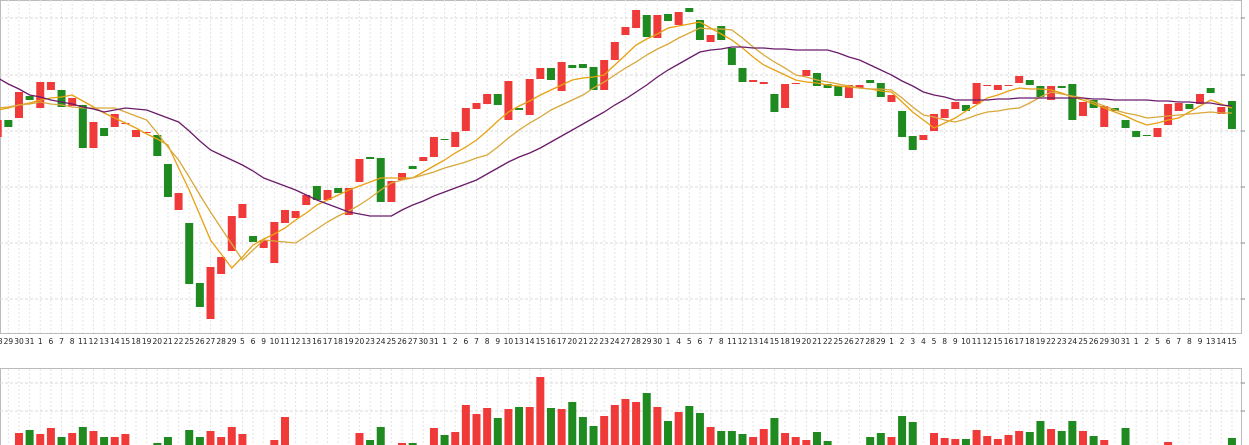 The width and height of the screenshot is (1249, 445). Describe the element at coordinates (338, 341) in the screenshot. I see `x-tick-label: 18` at that location.